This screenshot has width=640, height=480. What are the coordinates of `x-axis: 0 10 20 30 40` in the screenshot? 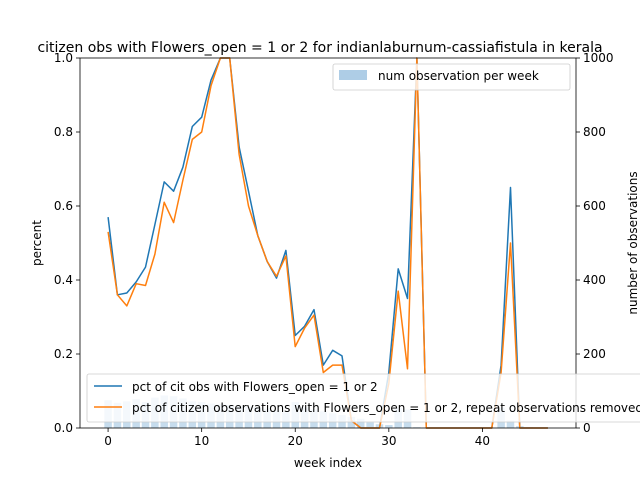 It's located at (297, 438).